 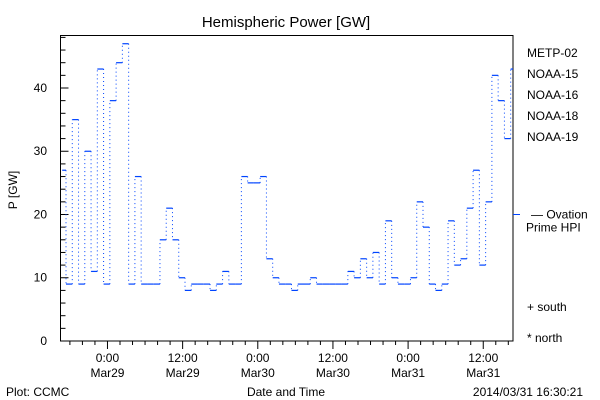 What do you see at coordinates (51, 192) in the screenshot?
I see `y-axis: 0 10 20 30 40` at bounding box center [51, 192].